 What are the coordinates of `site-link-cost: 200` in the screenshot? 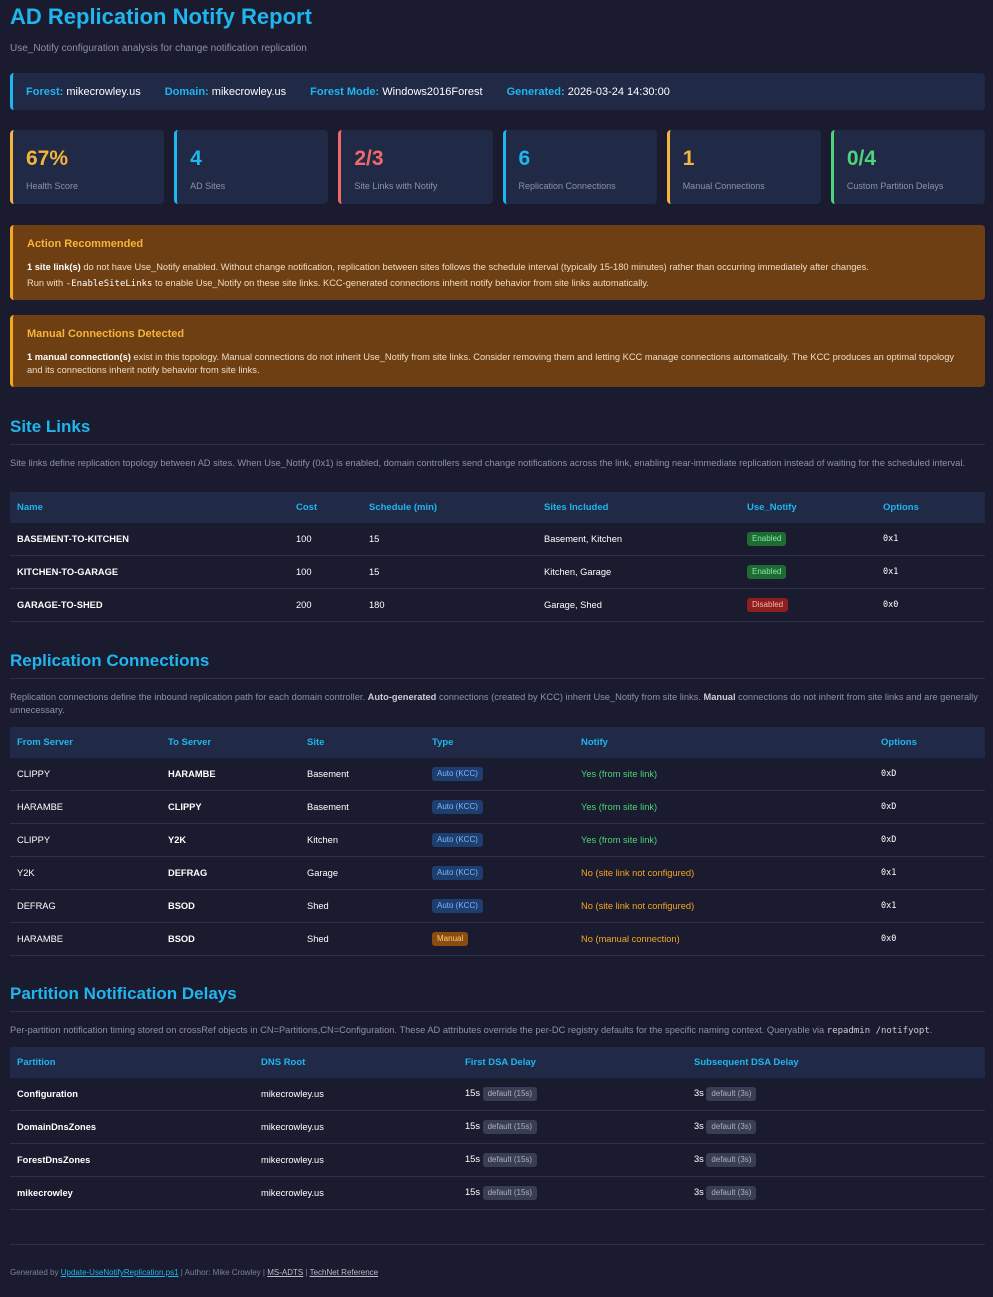 It's located at (325, 605).